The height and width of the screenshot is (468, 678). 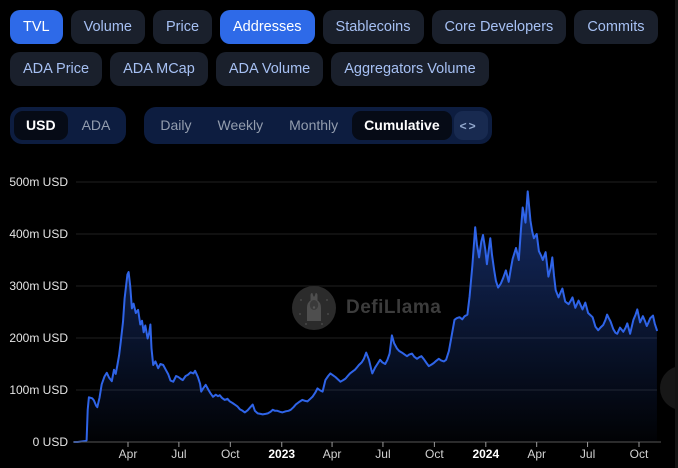 I want to click on toggle-cumulative: Cumulative, so click(x=402, y=125).